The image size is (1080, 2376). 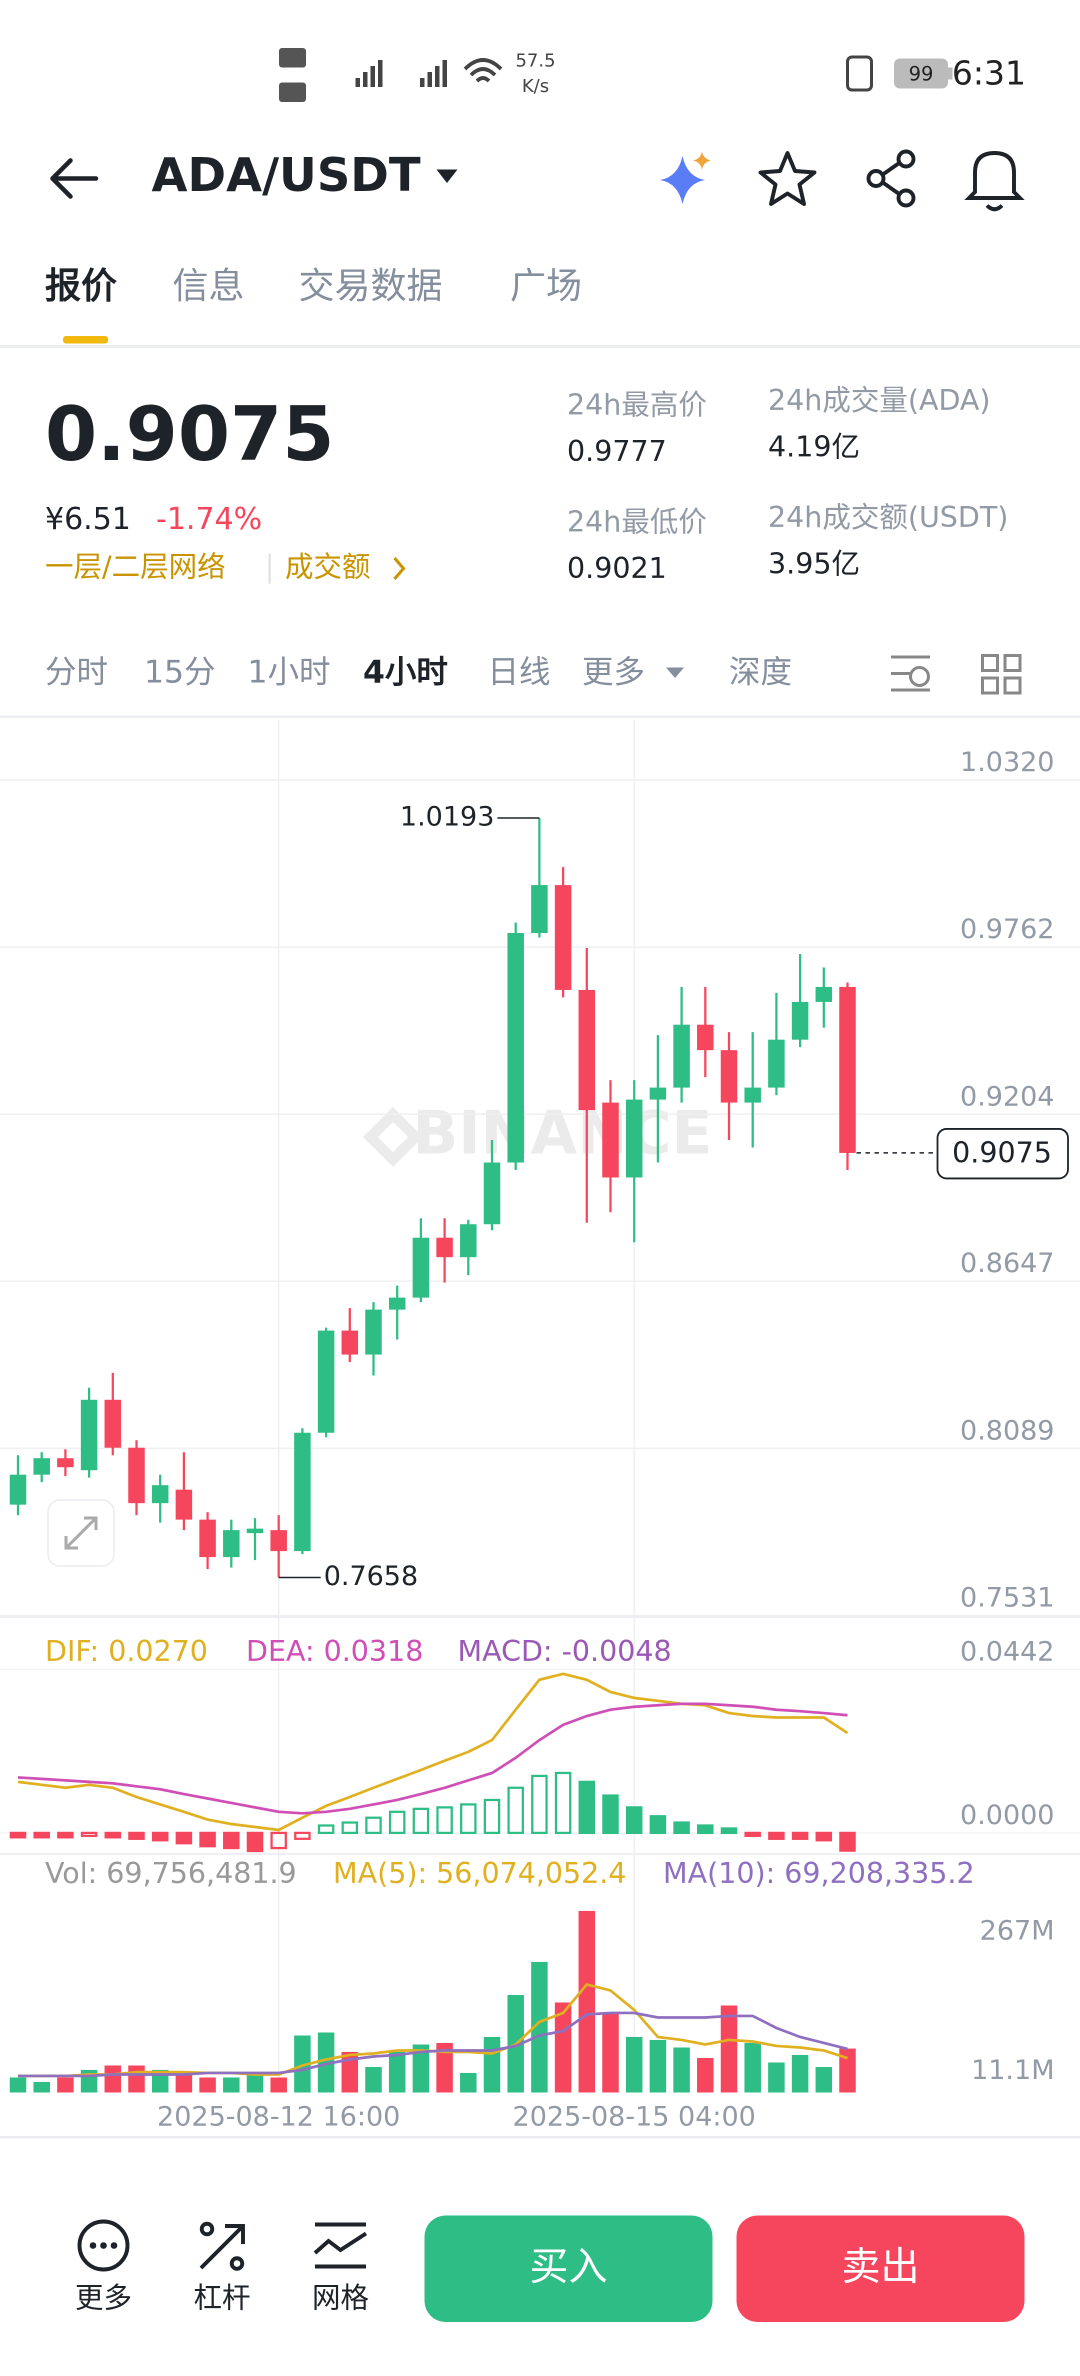 I want to click on tool-label: 网格, so click(x=340, y=2298).